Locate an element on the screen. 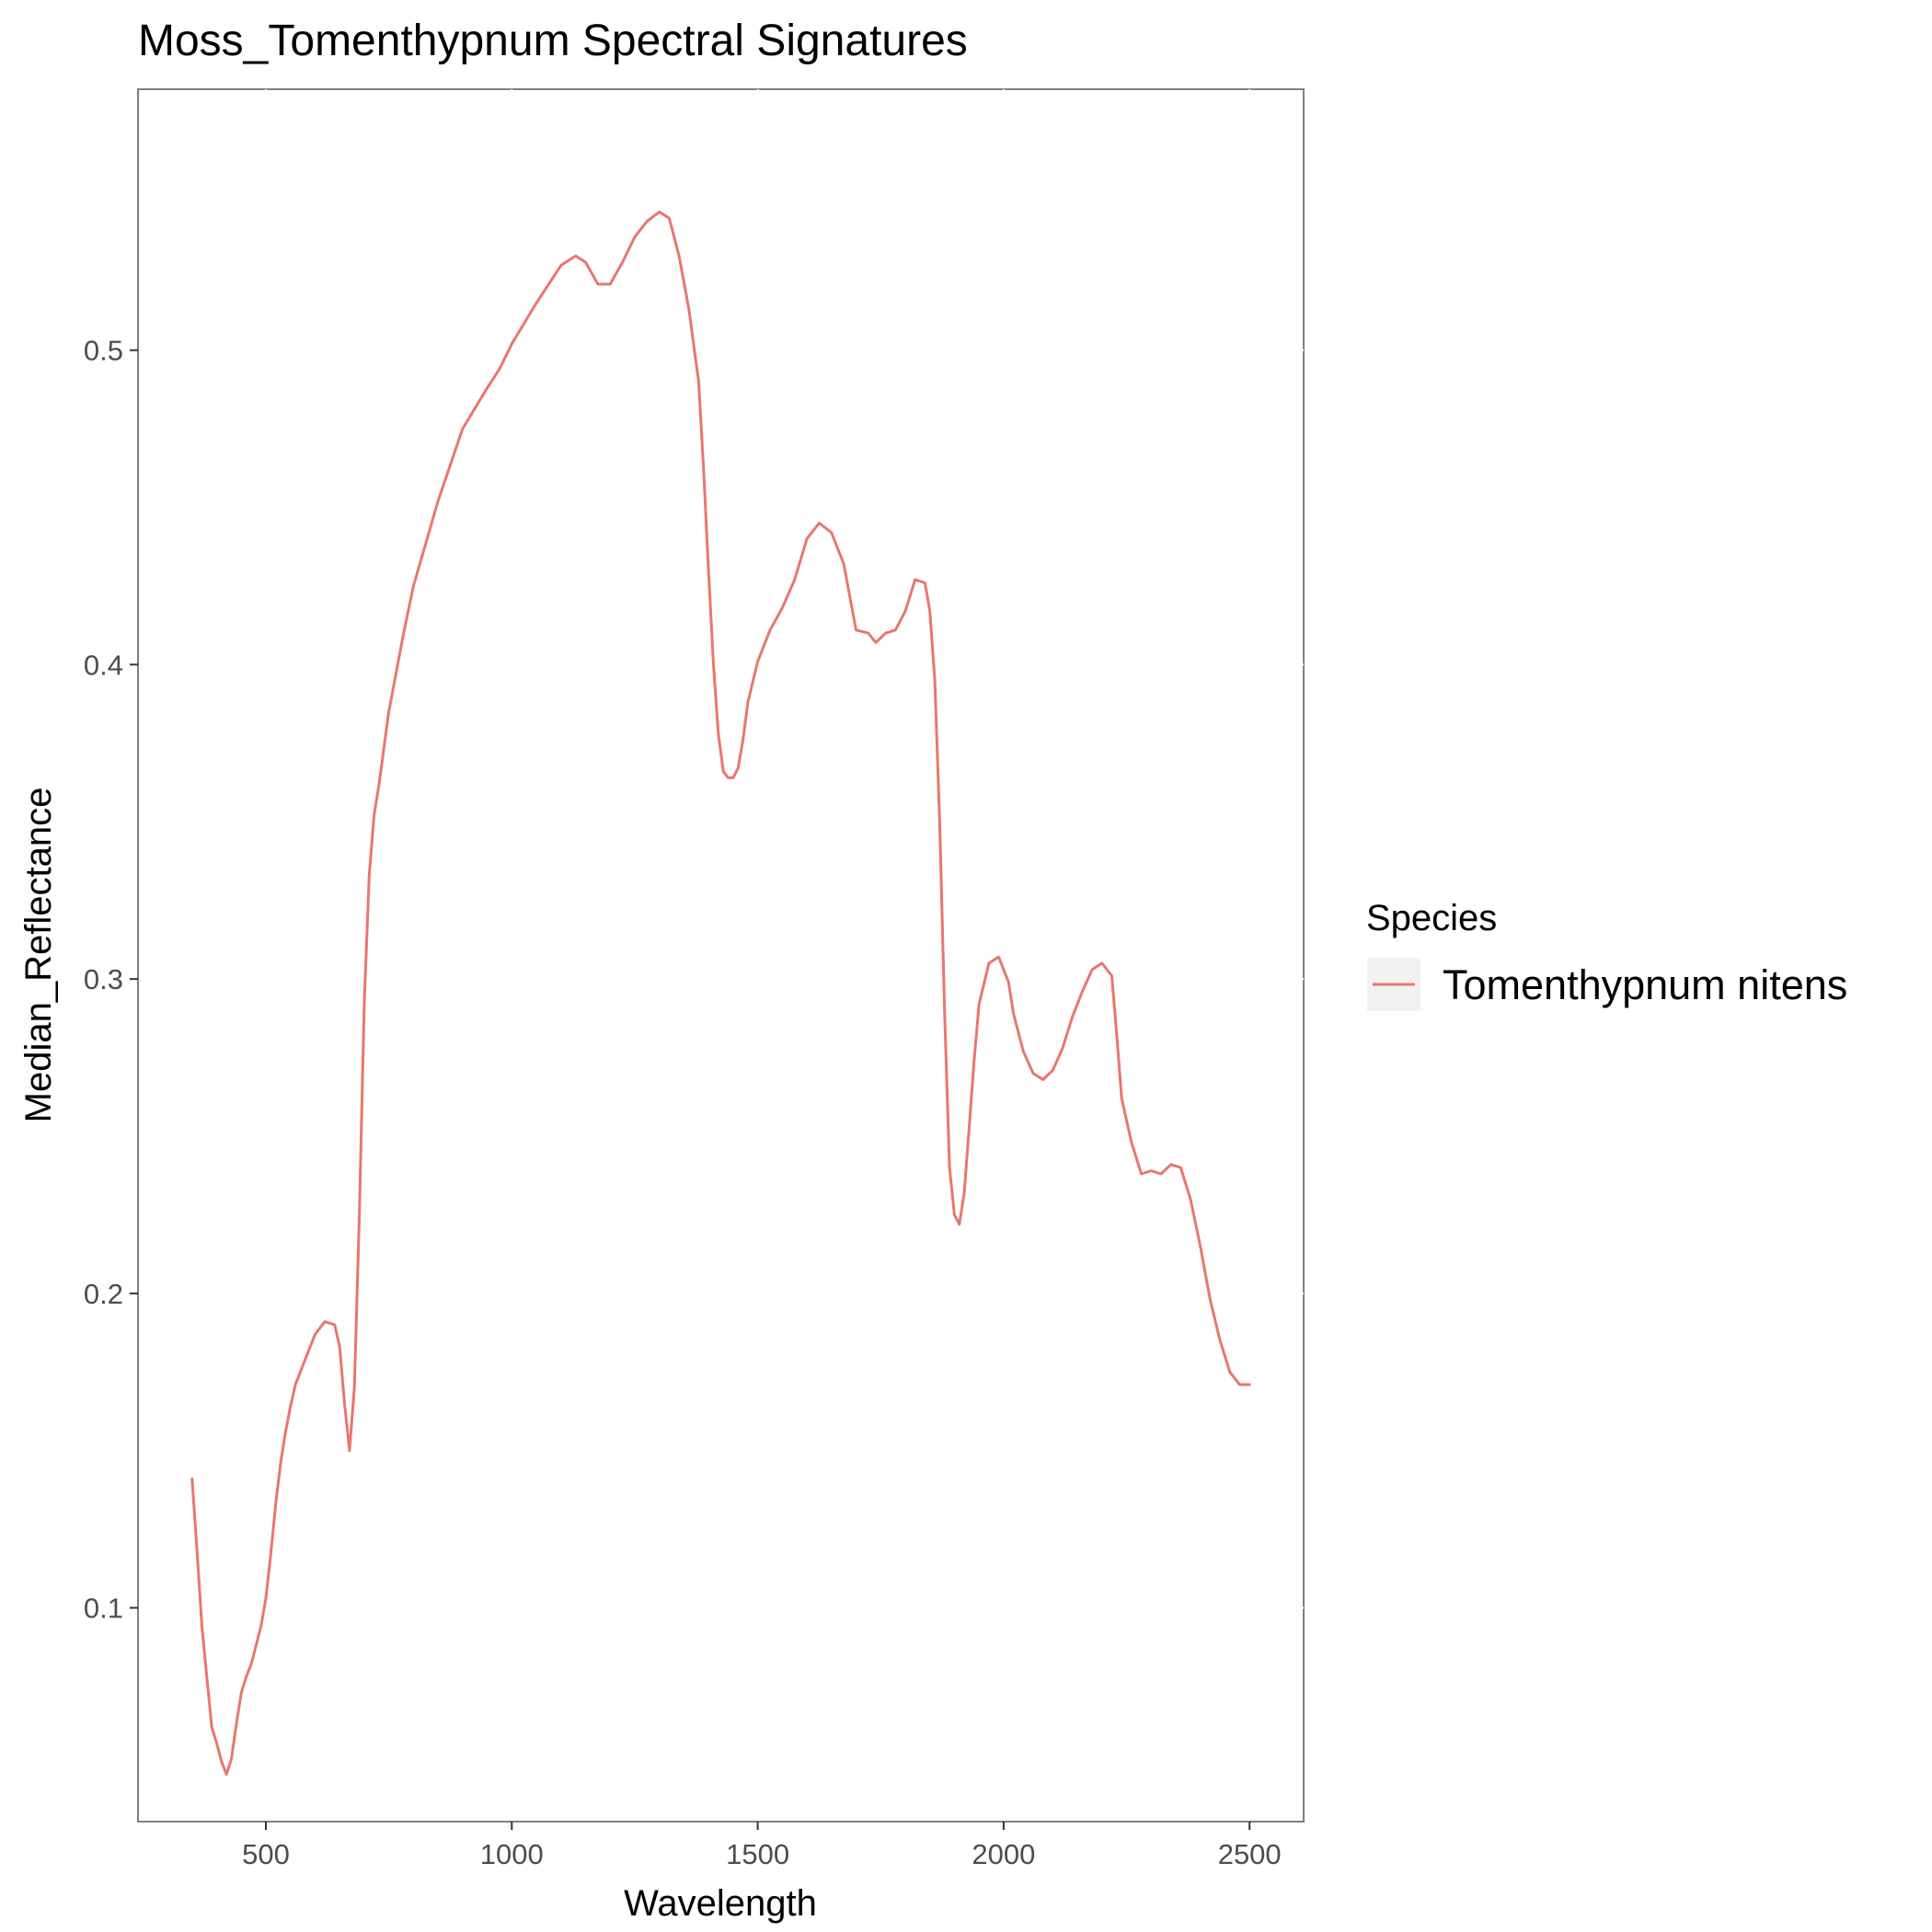 The image size is (1932, 1932). y-axis-title: Median_Reflectance is located at coordinates (38, 955).